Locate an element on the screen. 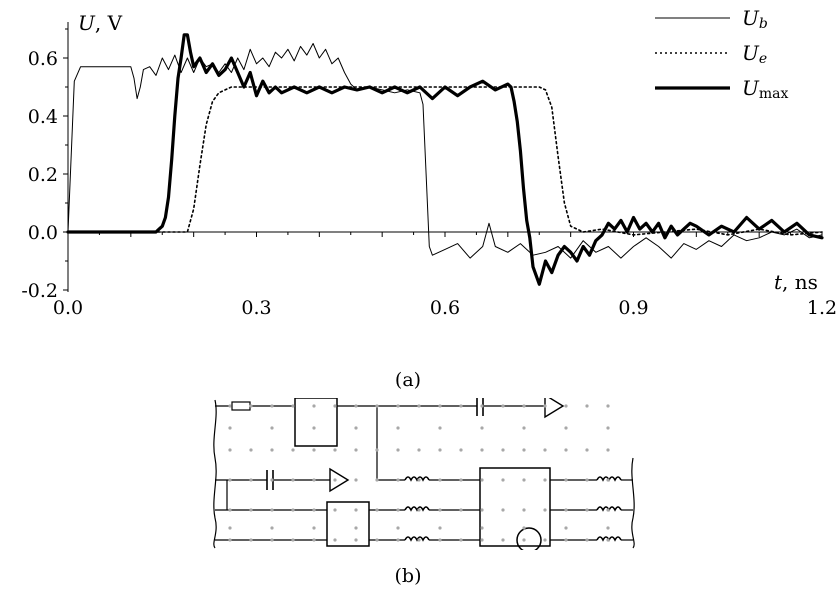 The image size is (838, 591). x-tick-label: 0.3 is located at coordinates (256, 308).